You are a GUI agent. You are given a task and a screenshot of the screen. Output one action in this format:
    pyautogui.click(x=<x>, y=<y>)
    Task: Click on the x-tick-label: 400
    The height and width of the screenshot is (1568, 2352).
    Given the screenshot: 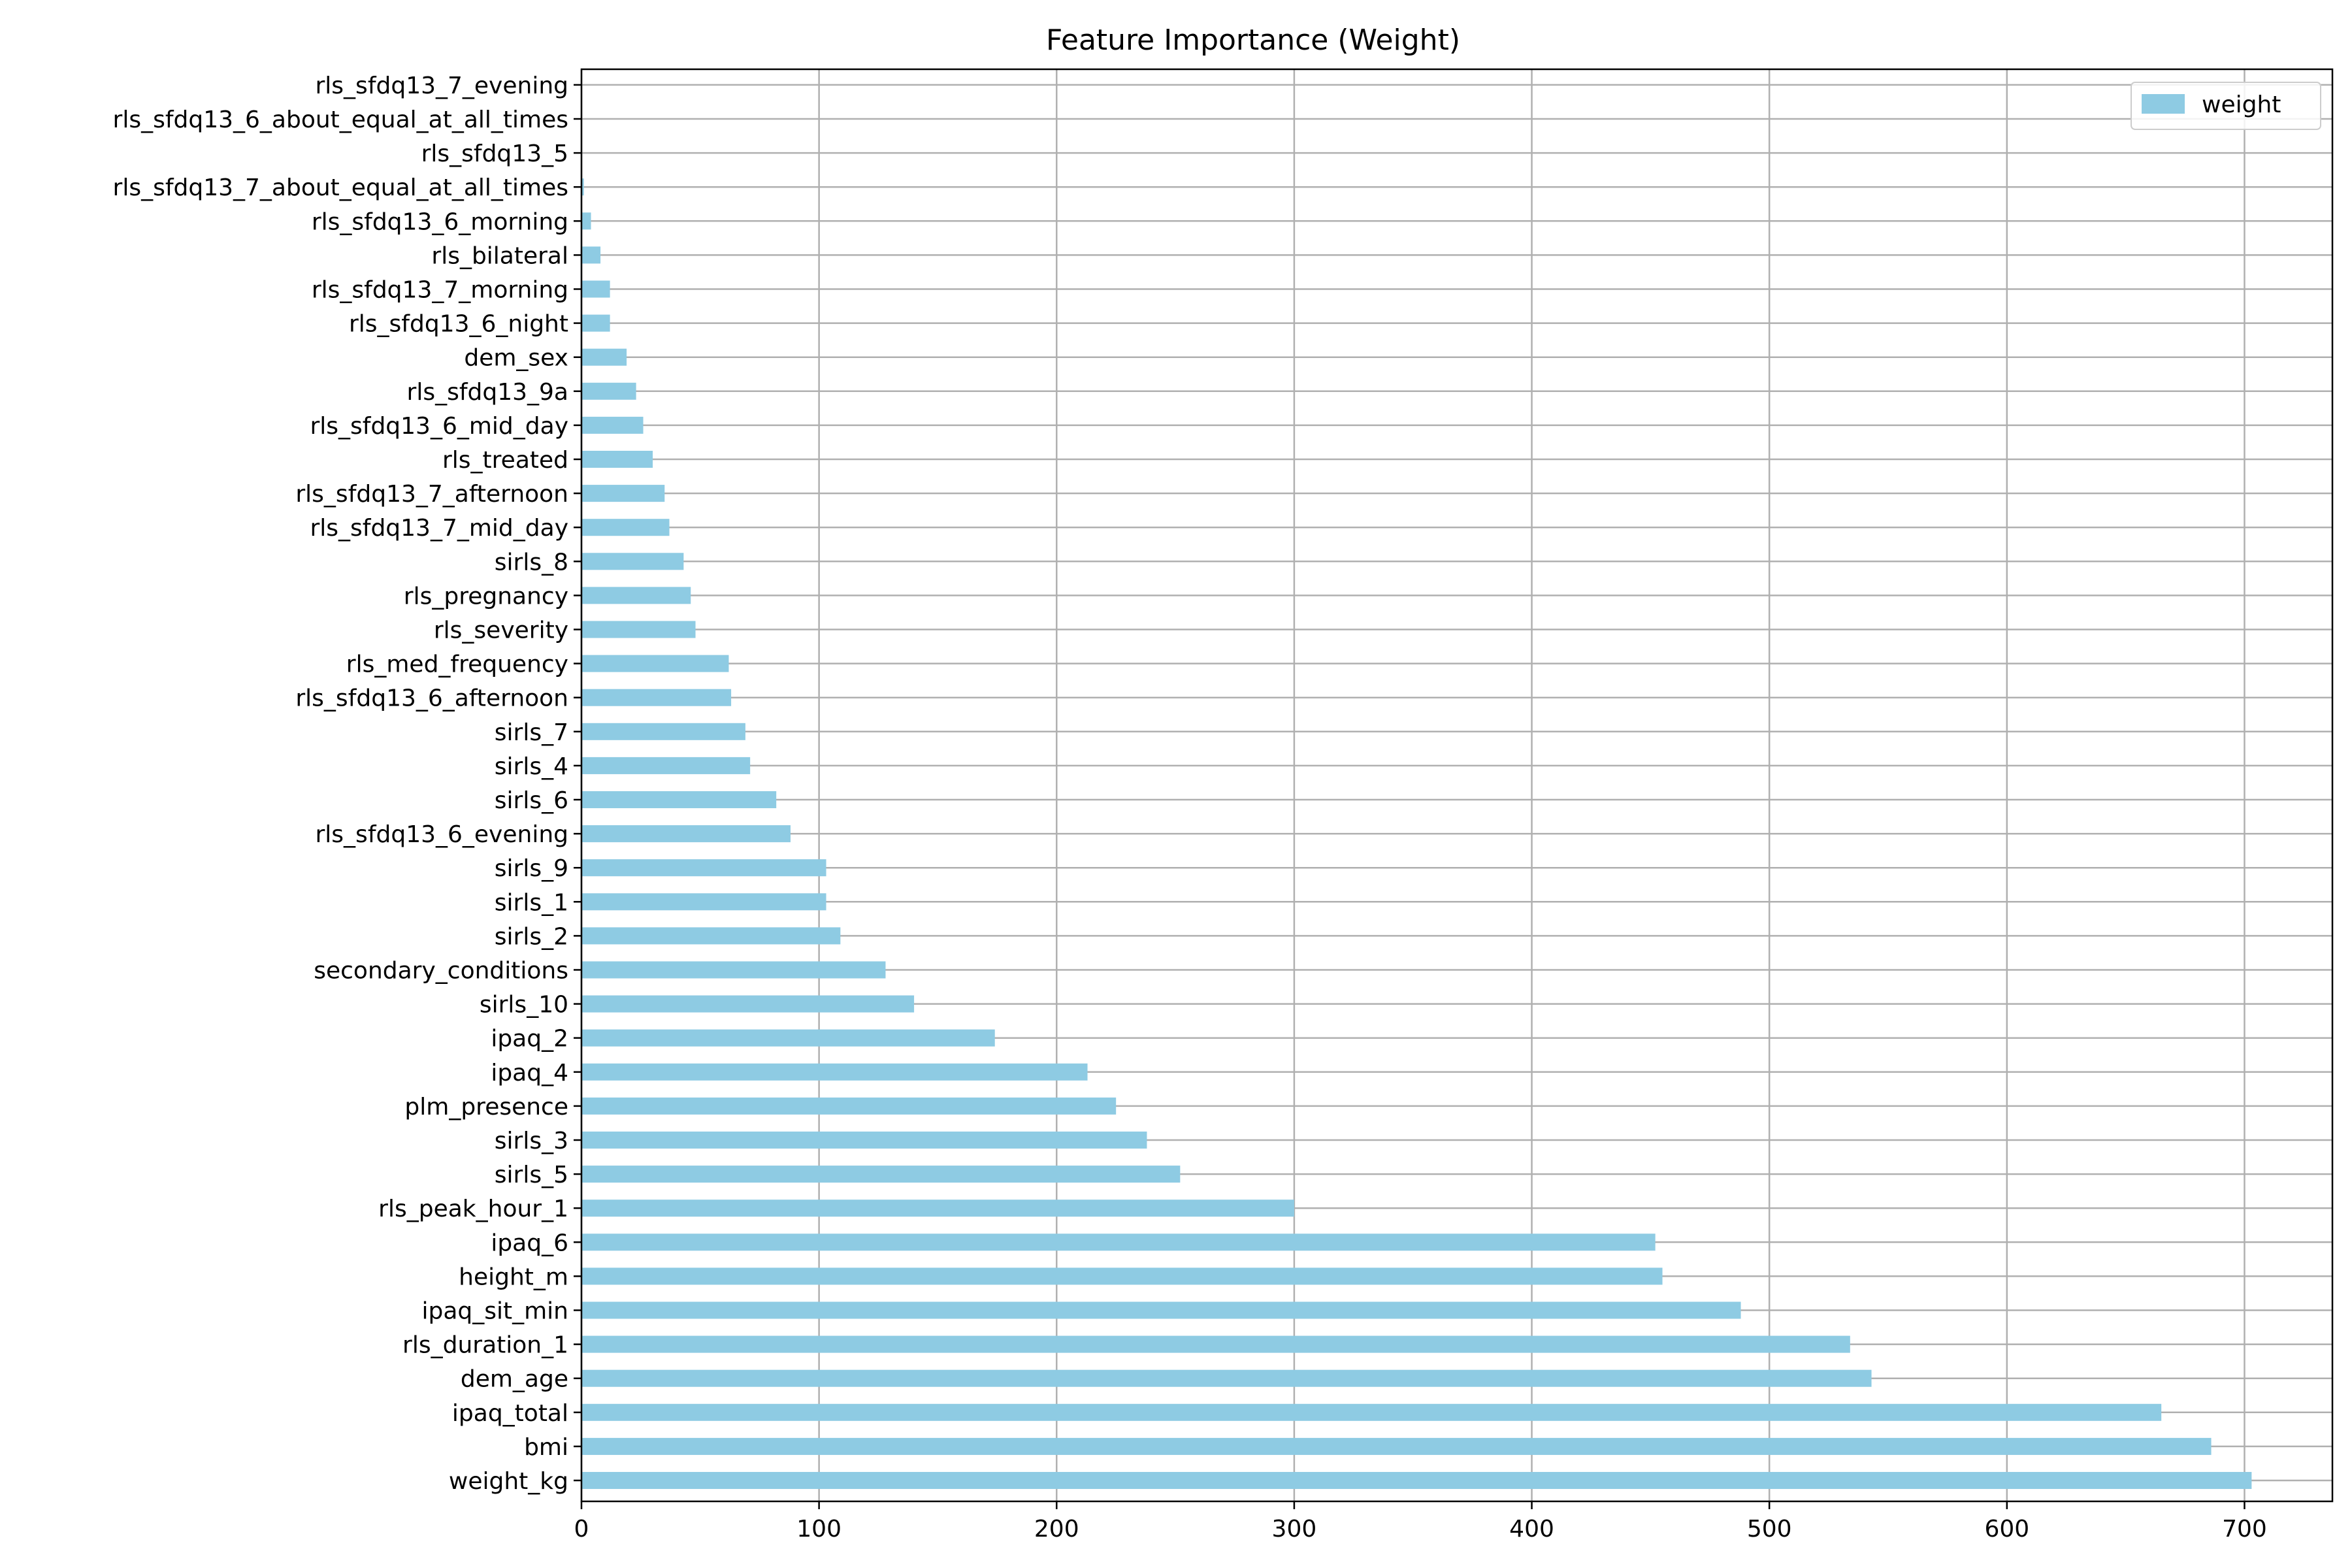 What is the action you would take?
    pyautogui.click(x=1531, y=1529)
    